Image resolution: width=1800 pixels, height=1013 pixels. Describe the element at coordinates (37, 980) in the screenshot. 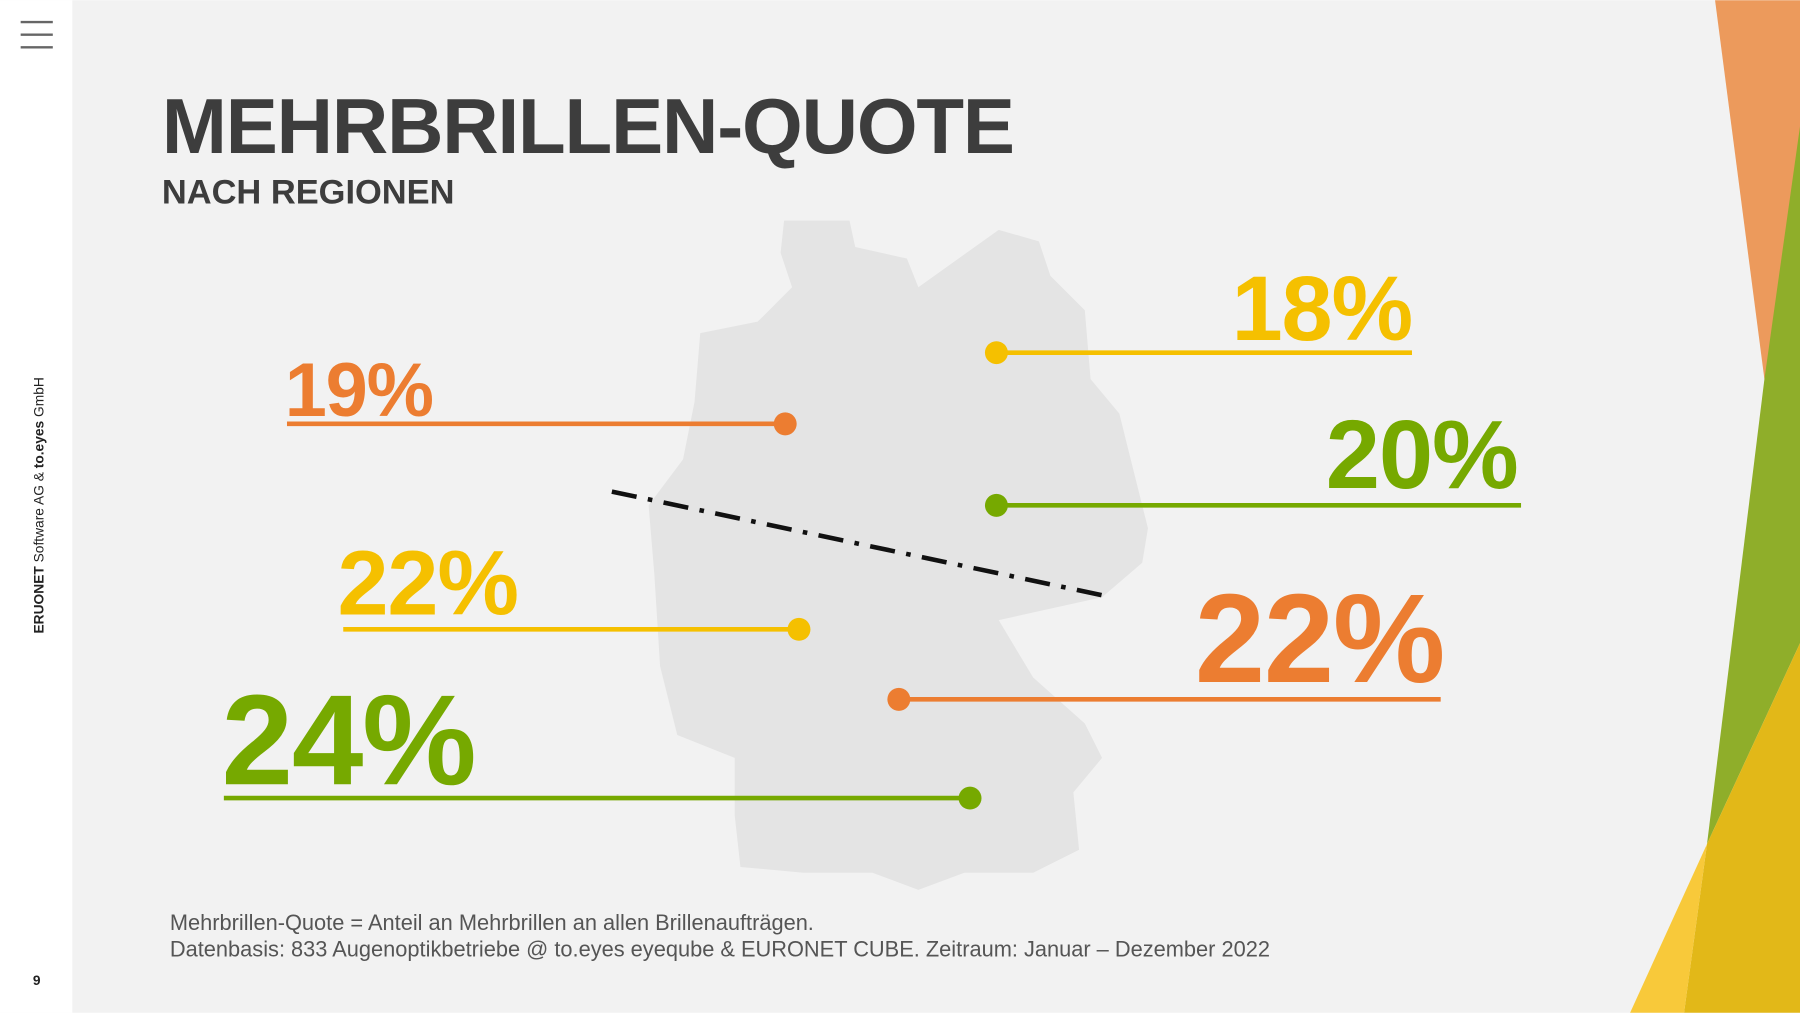

I see `page-number: 9` at that location.